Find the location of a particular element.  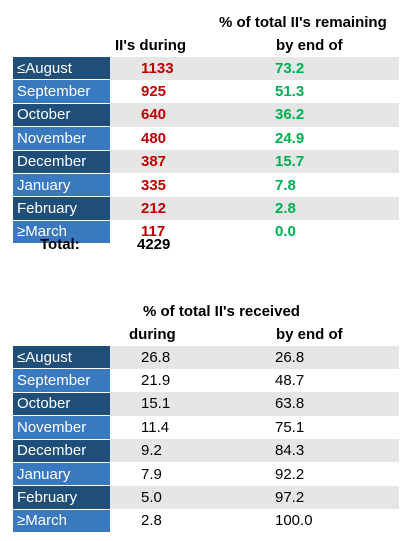

table-row: ≤August 26.8 26.8 is located at coordinates (206, 357).